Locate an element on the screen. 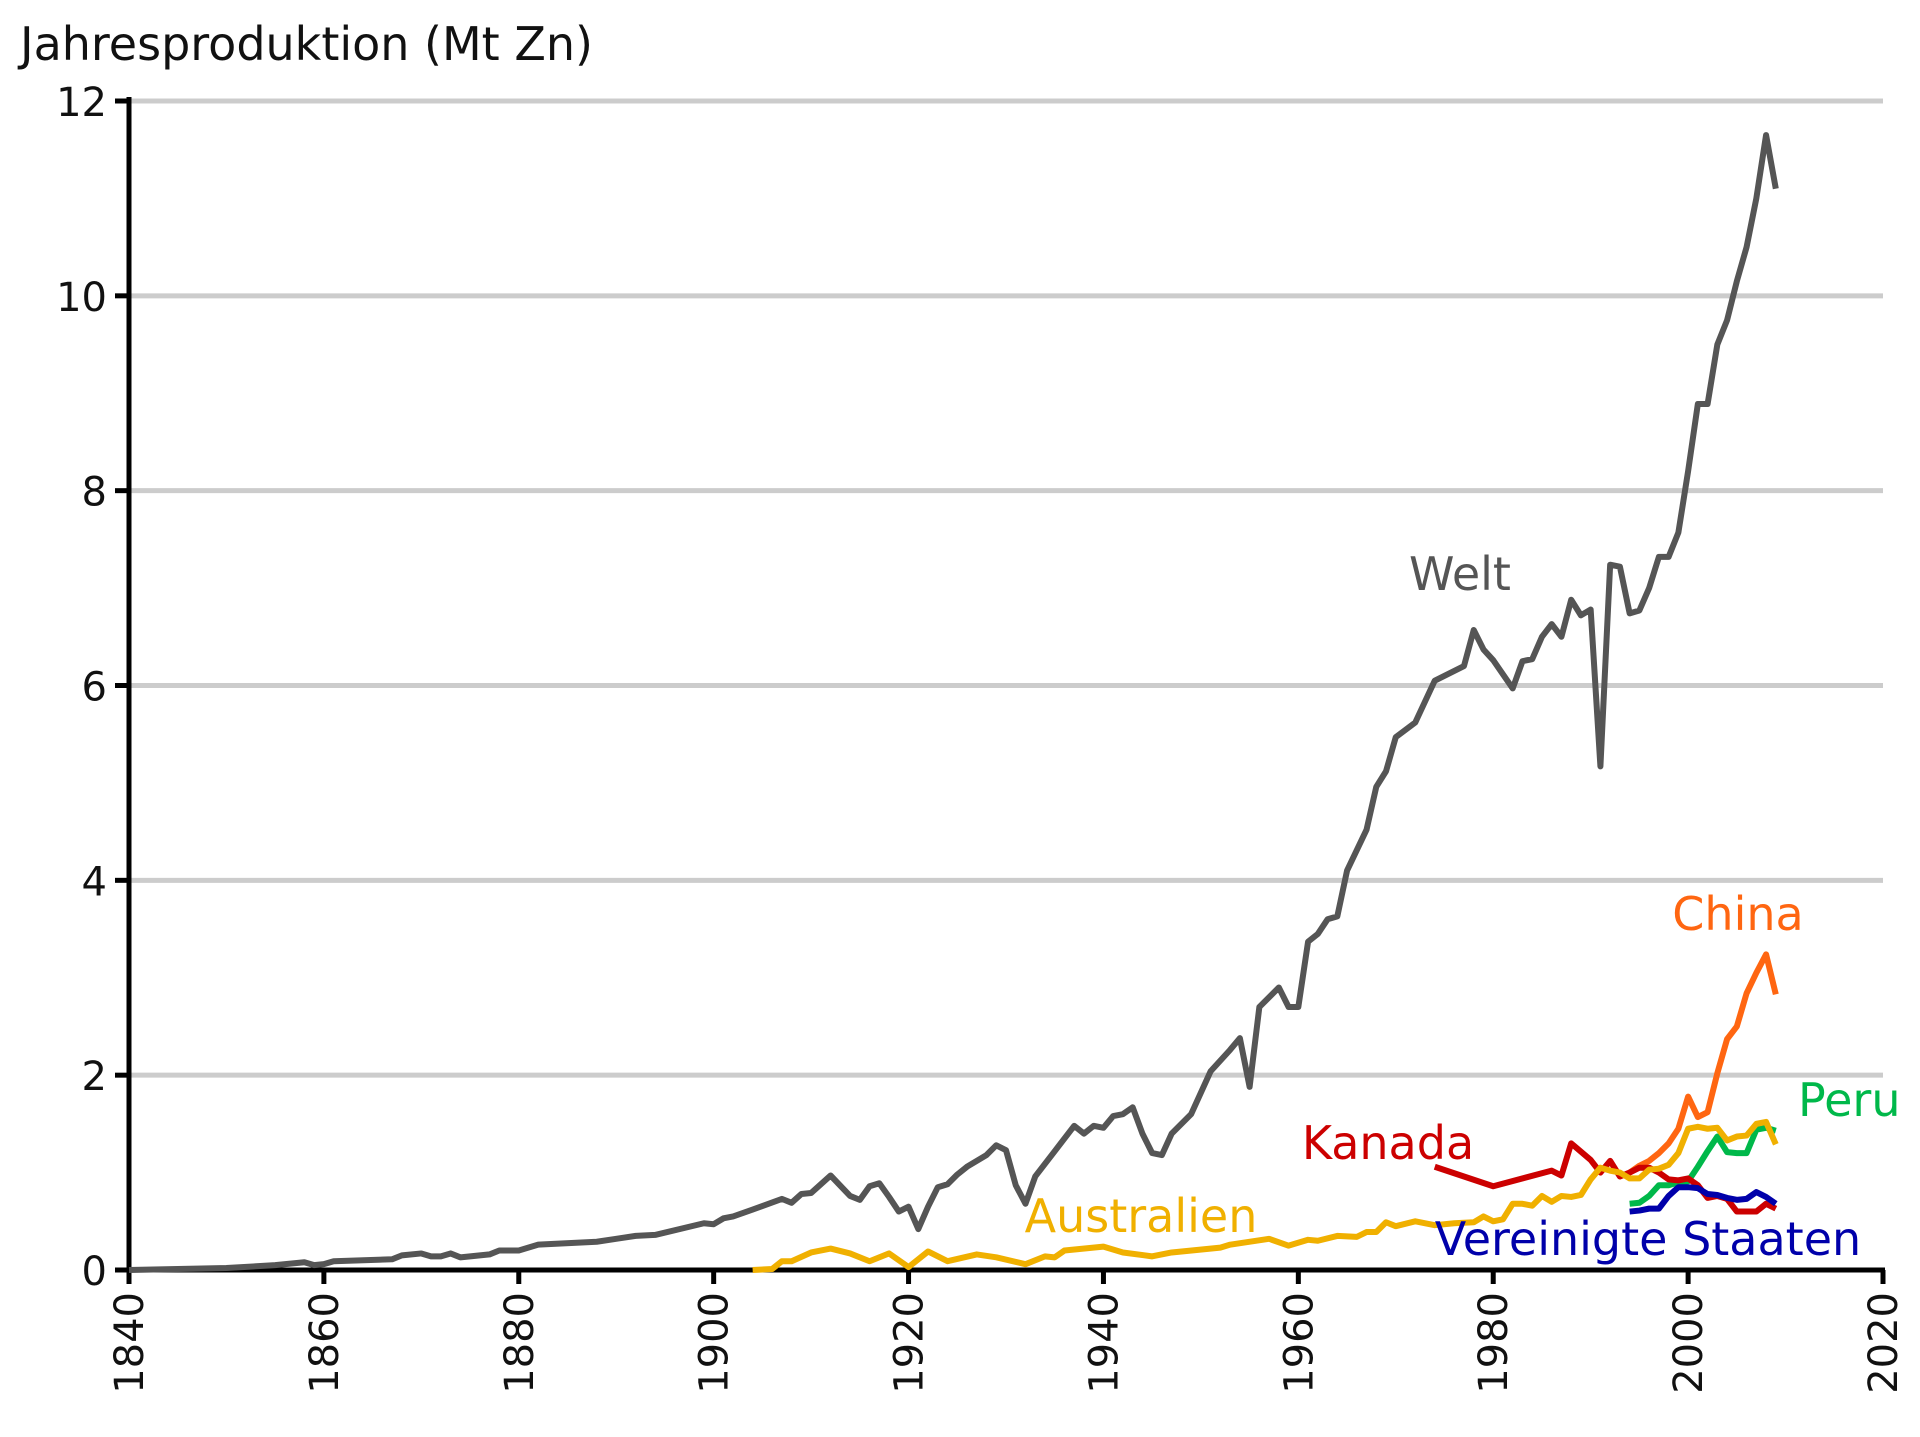  x-tick-label: 1900 is located at coordinates (715, 1343).